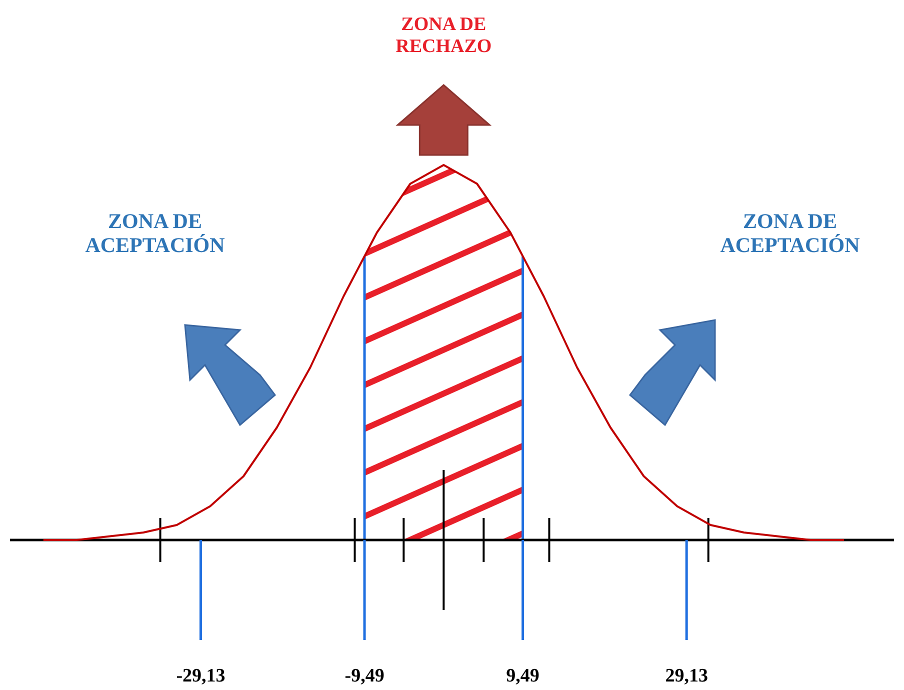 The width and height of the screenshot is (904, 690). Describe the element at coordinates (686, 675) in the screenshot. I see `x-tick-label: 29,13` at that location.